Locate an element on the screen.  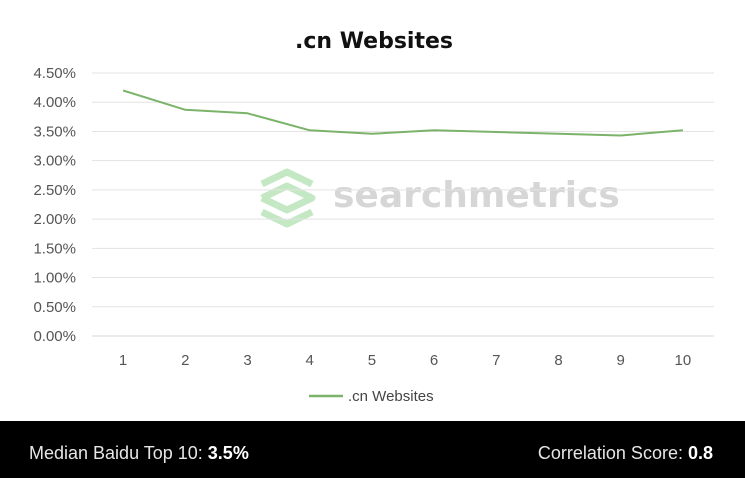
chart-title: .cn Websites is located at coordinates (374, 41).